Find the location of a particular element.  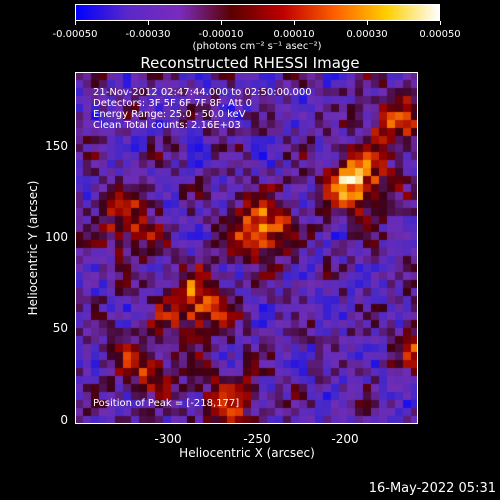

colorbar is located at coordinates (257, 12).